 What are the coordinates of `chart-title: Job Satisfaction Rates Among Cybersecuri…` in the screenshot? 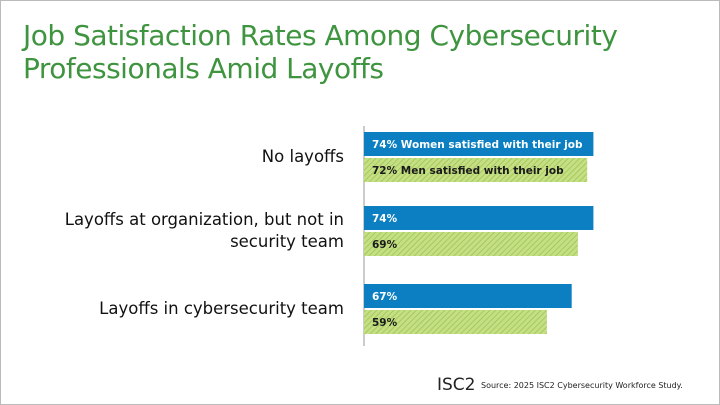 It's located at (320, 52).